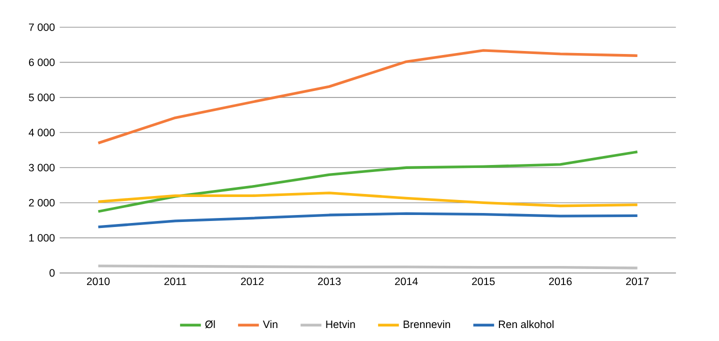  What do you see at coordinates (483, 282) in the screenshot?
I see `x-tick-label: 2015` at bounding box center [483, 282].